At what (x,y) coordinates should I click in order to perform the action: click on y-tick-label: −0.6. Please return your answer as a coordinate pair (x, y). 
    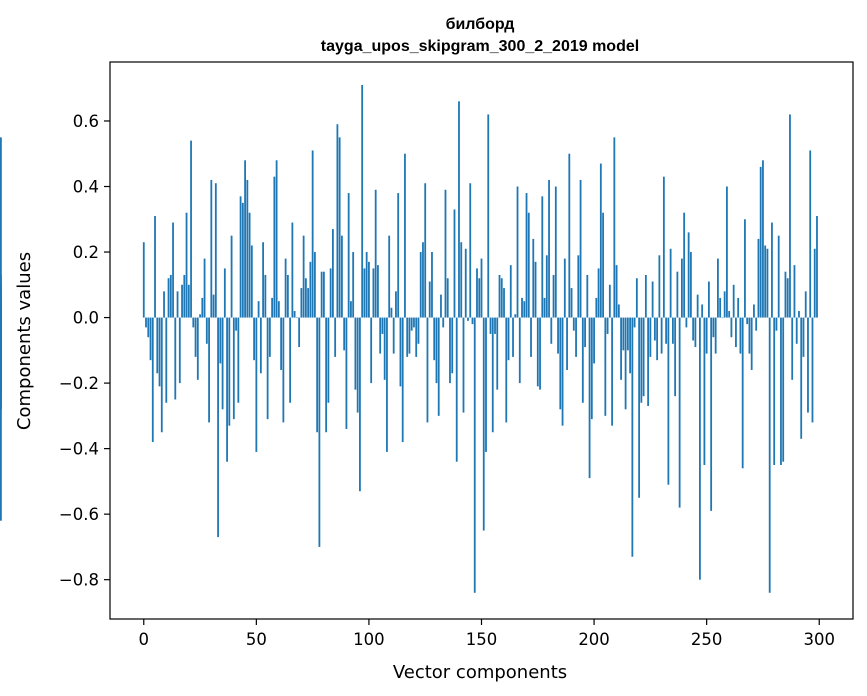
    Looking at the image, I should click on (79, 514).